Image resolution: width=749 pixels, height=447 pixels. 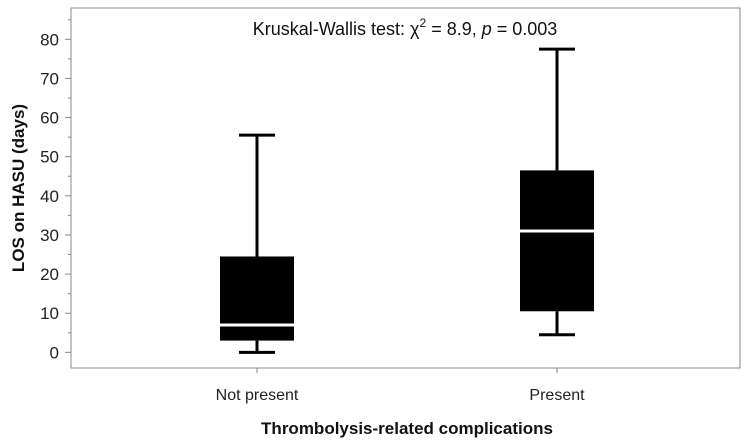 I want to click on y-tick-label: 0, so click(x=54, y=352).